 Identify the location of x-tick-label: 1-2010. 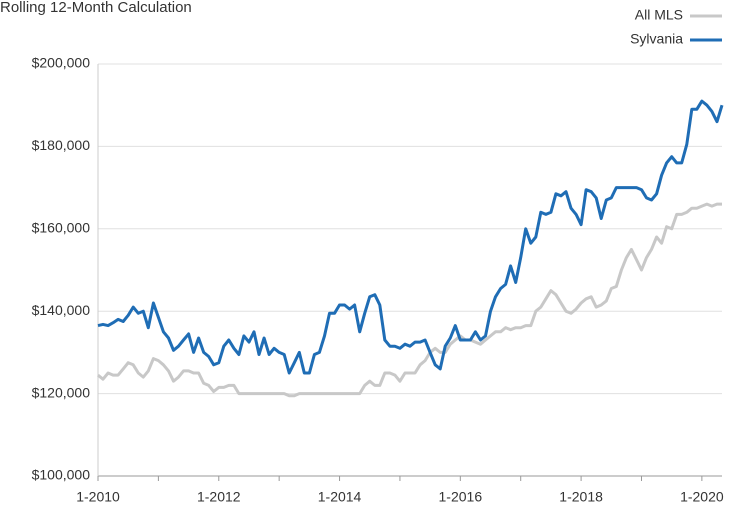
(98, 497).